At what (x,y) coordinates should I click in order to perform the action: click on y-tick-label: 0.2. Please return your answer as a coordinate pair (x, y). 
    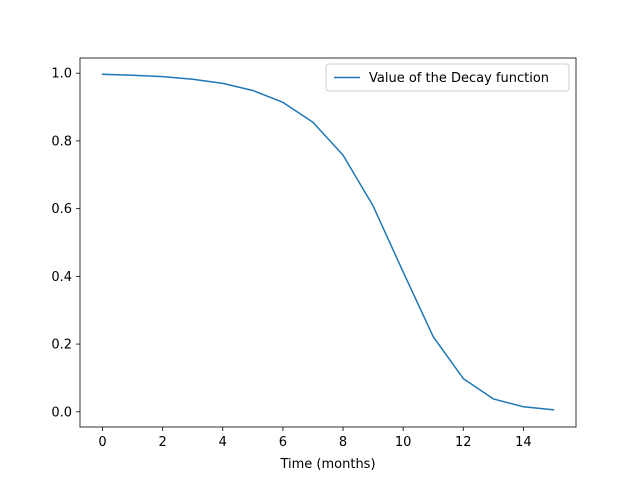
    Looking at the image, I should click on (61, 345).